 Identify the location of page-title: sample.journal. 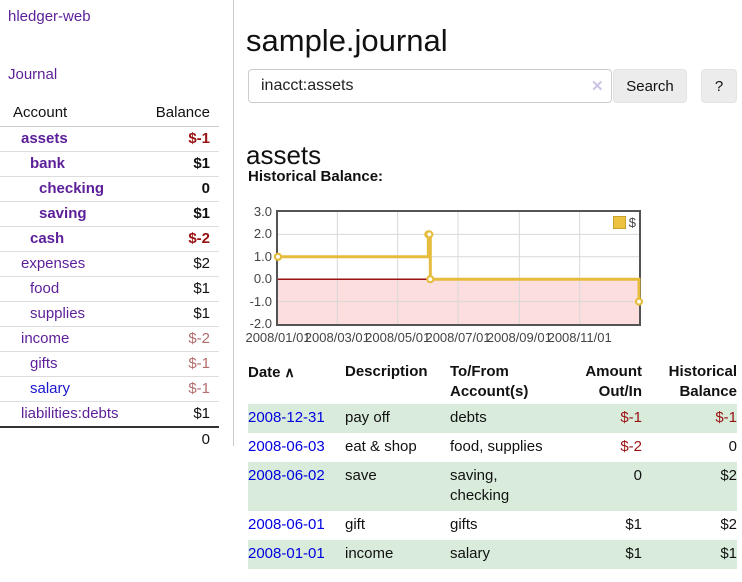
(347, 40).